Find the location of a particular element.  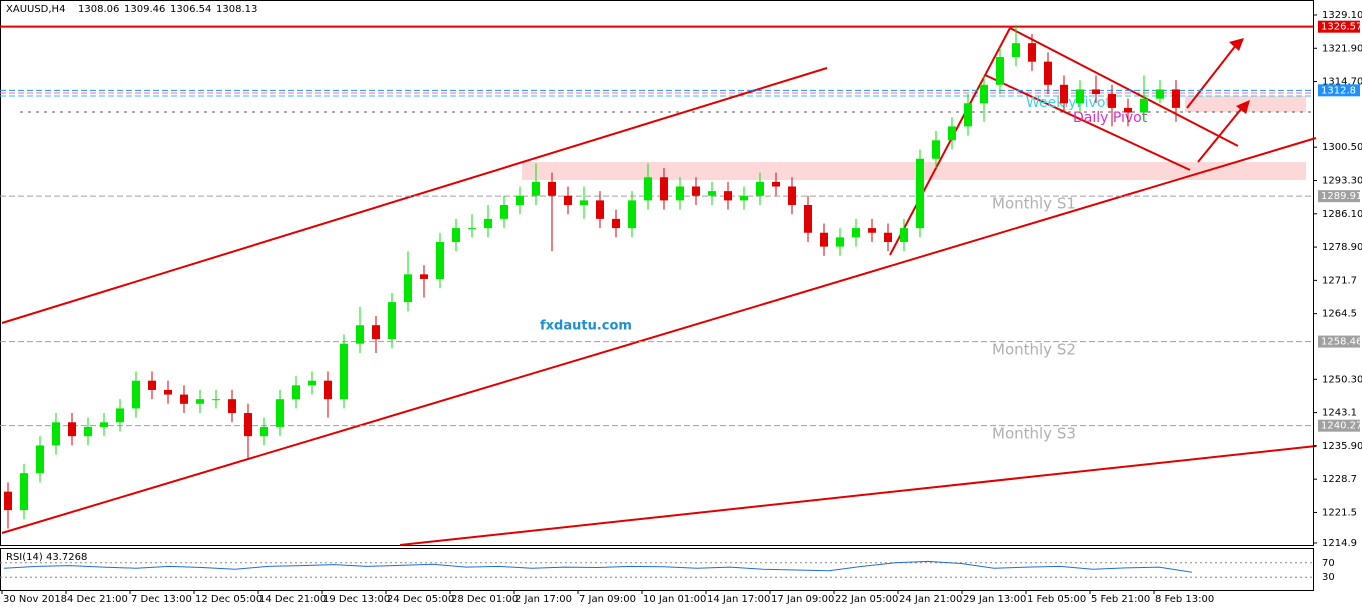

x-tick-label: 17 Jan 09:00 is located at coordinates (802, 599).